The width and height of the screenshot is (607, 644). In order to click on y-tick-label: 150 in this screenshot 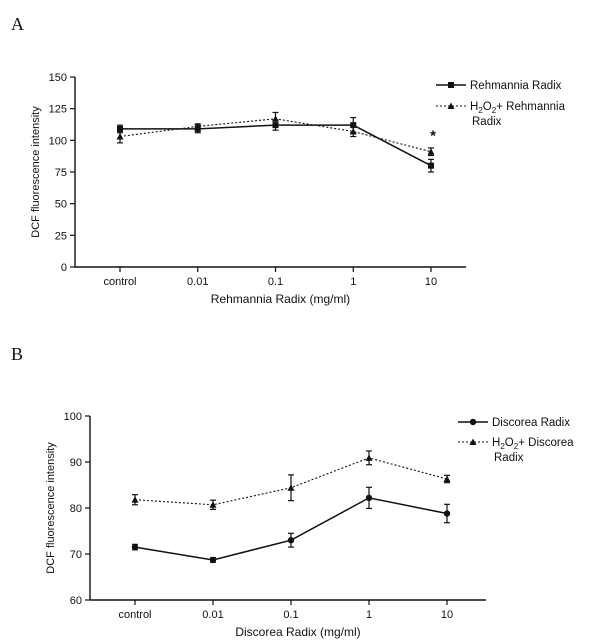, I will do `click(58, 78)`.